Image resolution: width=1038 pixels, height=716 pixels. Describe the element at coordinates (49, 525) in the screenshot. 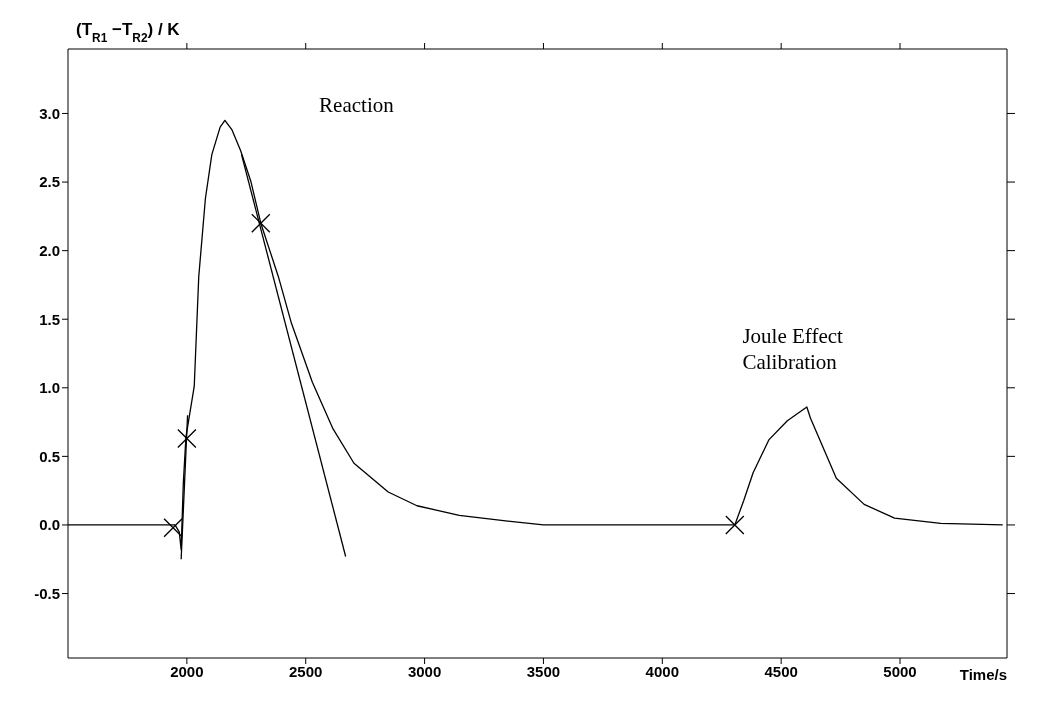

I see `y-tick-label: 0.0` at that location.